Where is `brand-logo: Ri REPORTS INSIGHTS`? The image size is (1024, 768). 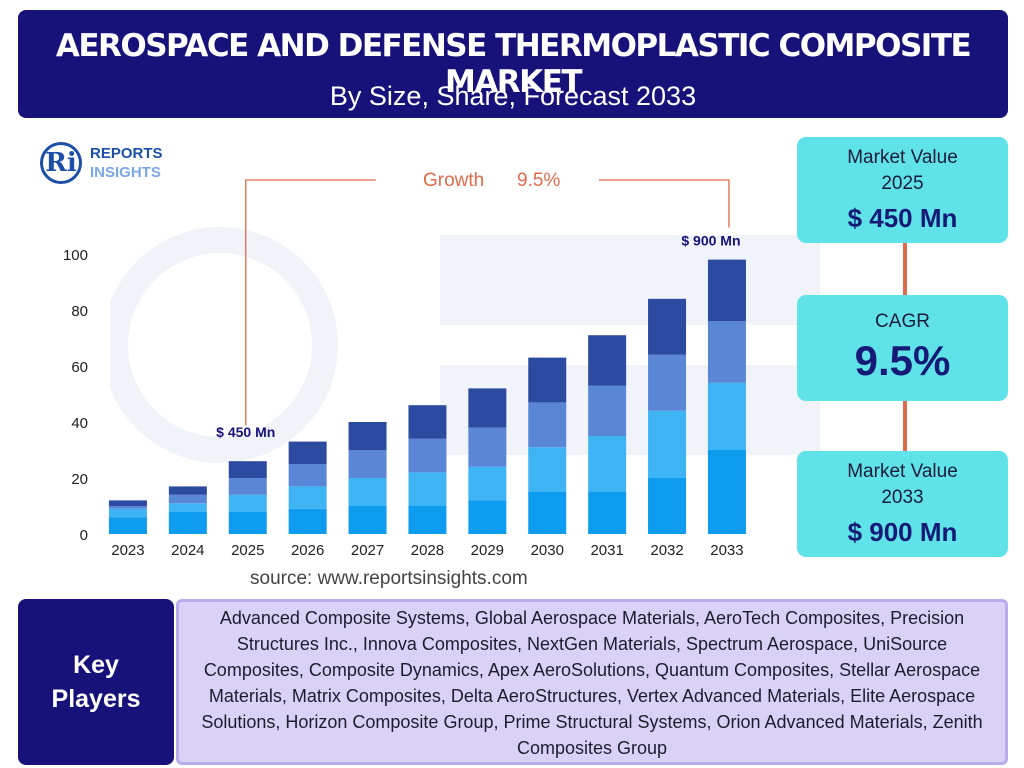 brand-logo: Ri REPORTS INSIGHTS is located at coordinates (110, 164).